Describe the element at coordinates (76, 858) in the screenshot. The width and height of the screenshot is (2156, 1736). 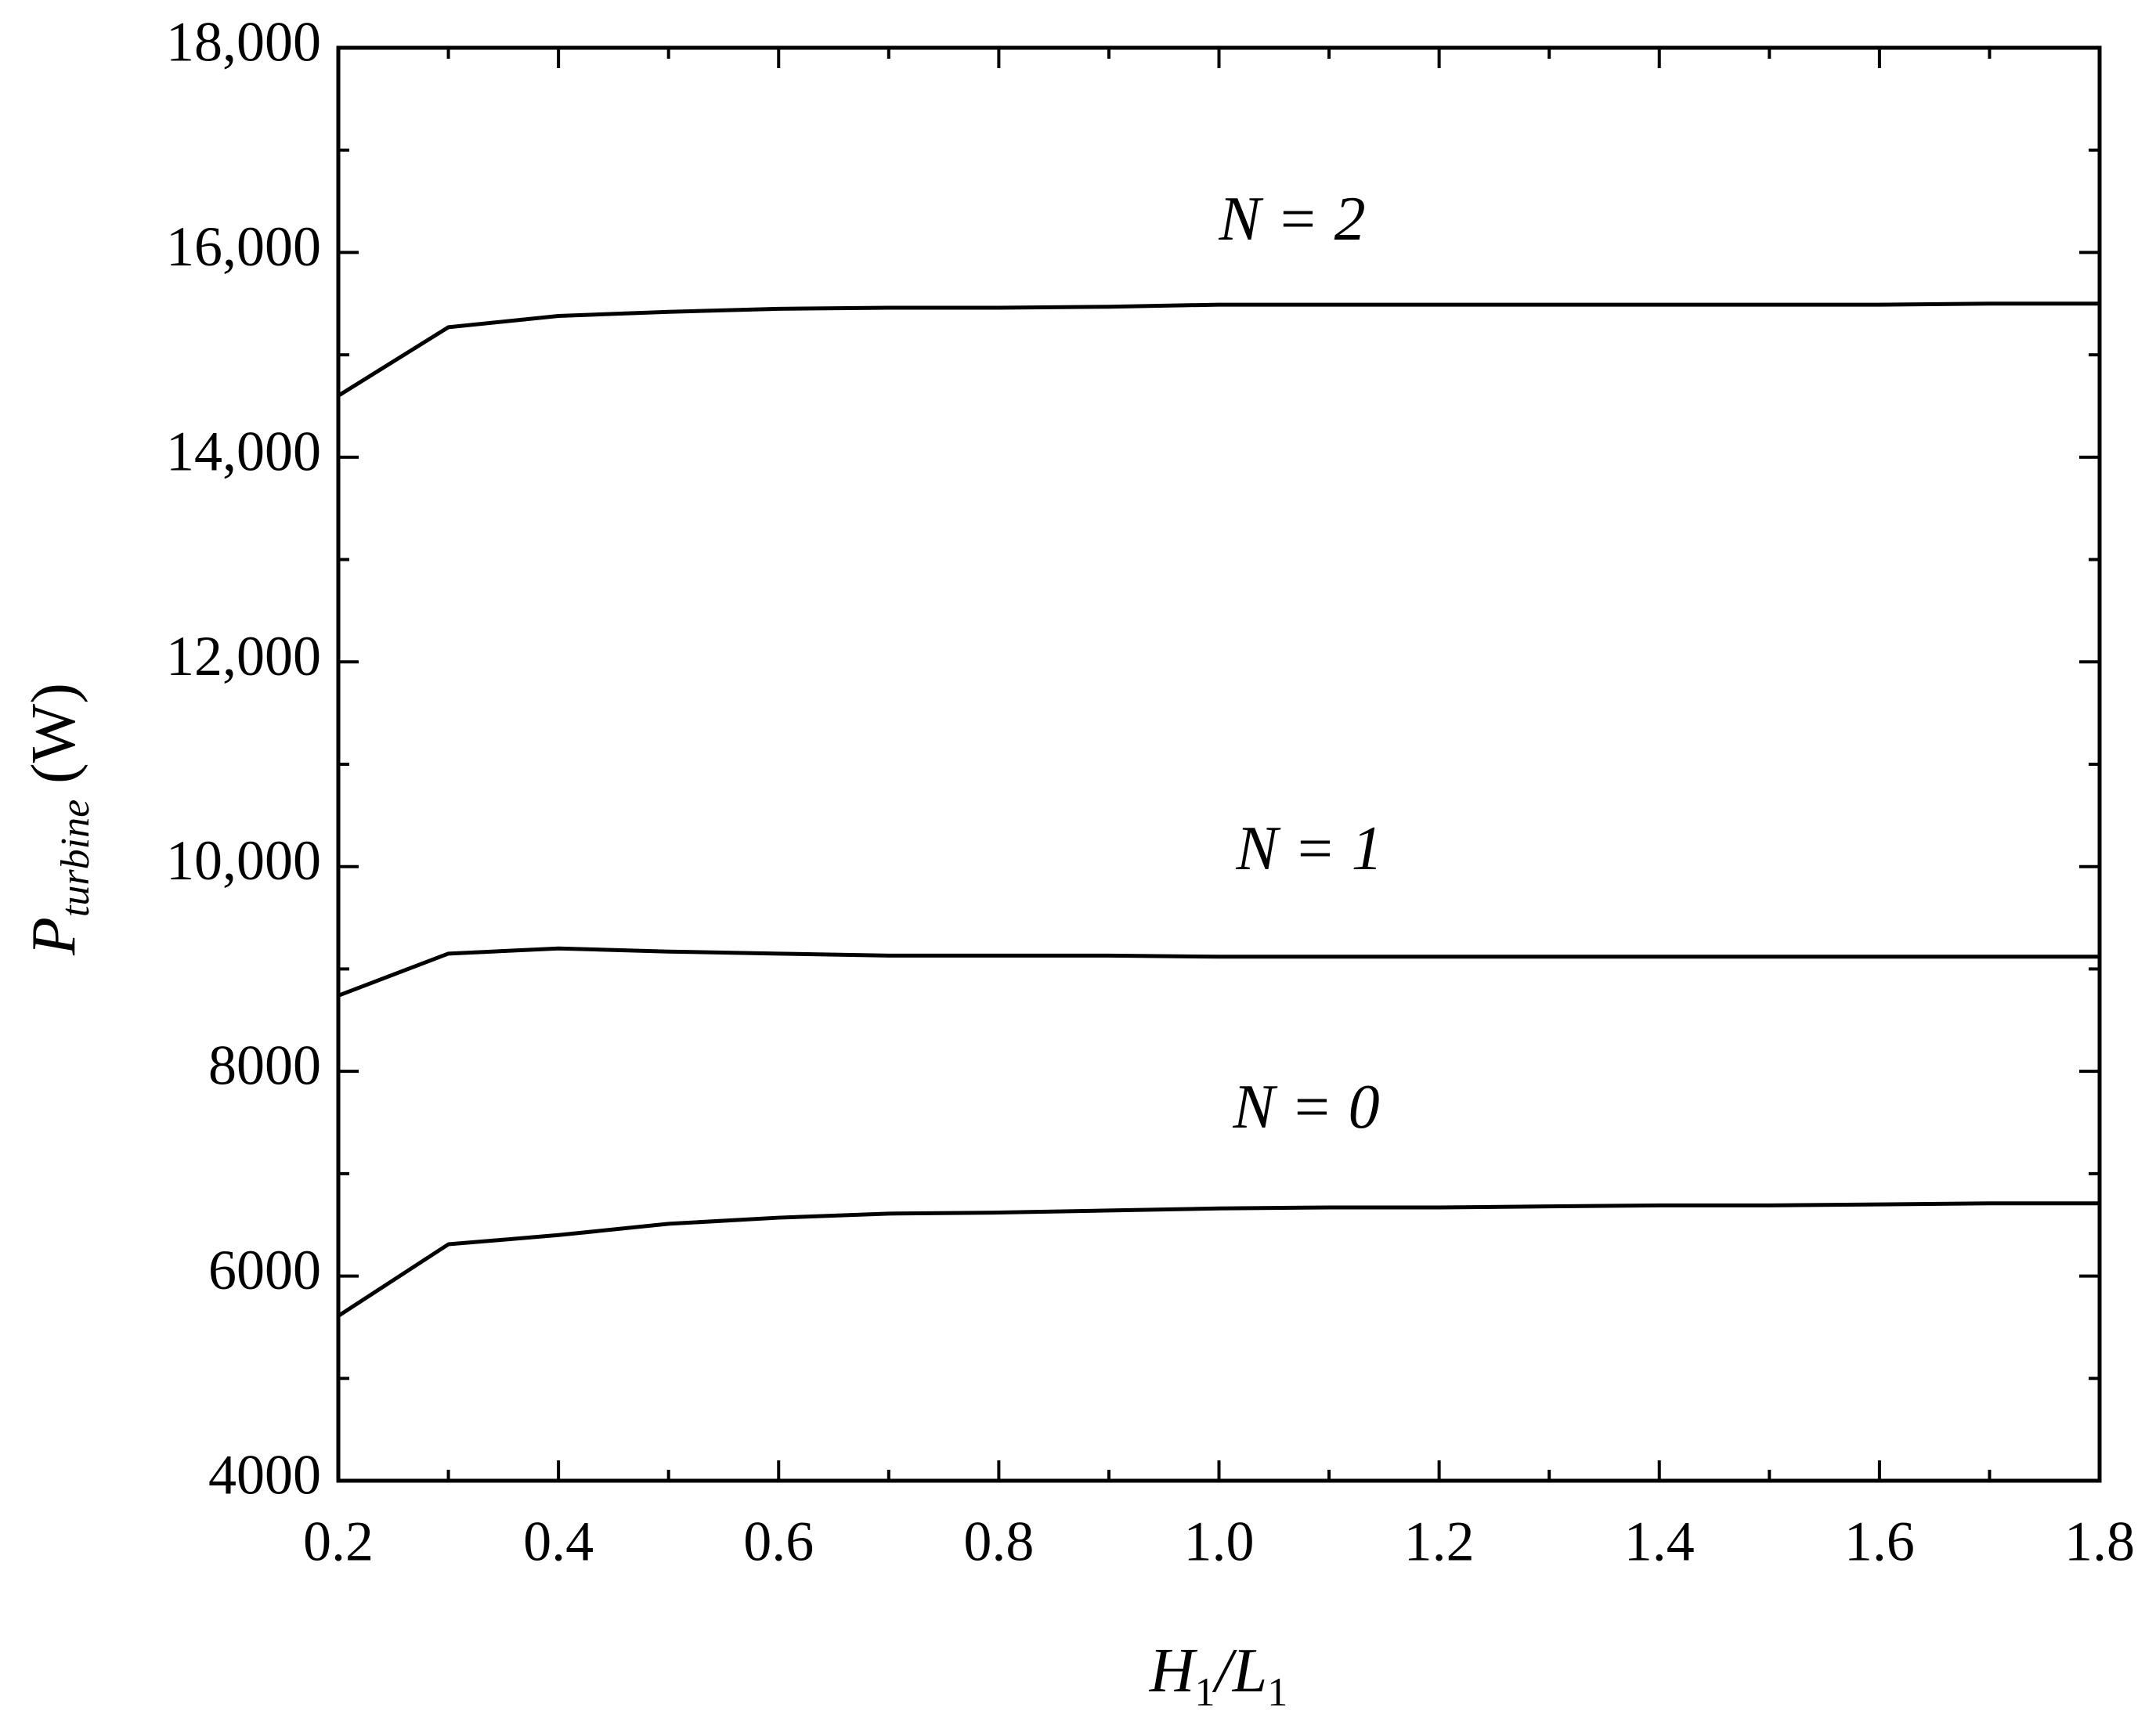
I see `y-title-part: turbine` at that location.